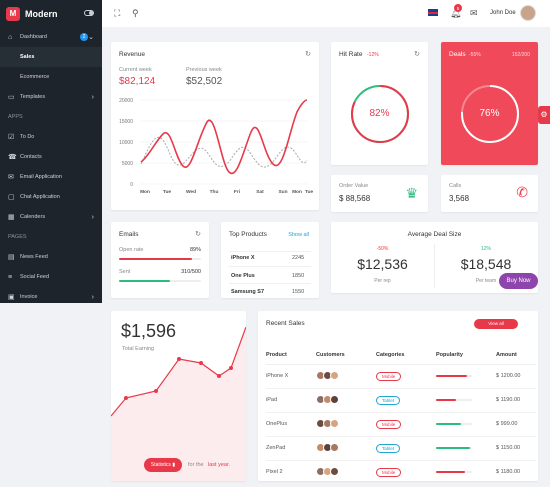  I want to click on sidebar-item-sales: Sales, so click(51, 57).